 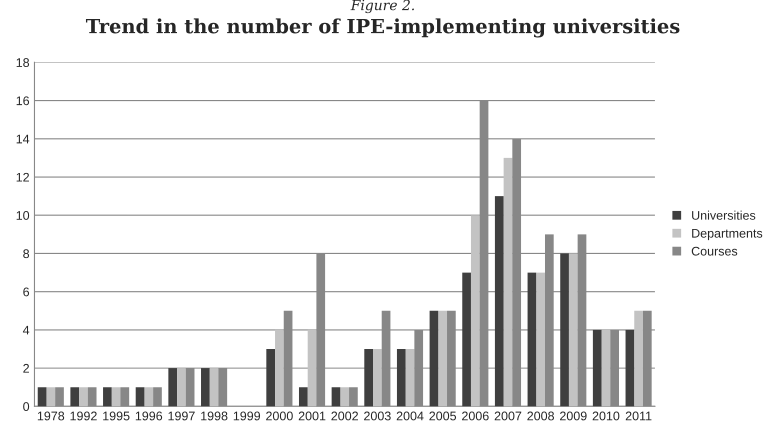 What do you see at coordinates (383, 28) in the screenshot?
I see `chart-title: Trend in the number of IPE-implementing universities` at bounding box center [383, 28].